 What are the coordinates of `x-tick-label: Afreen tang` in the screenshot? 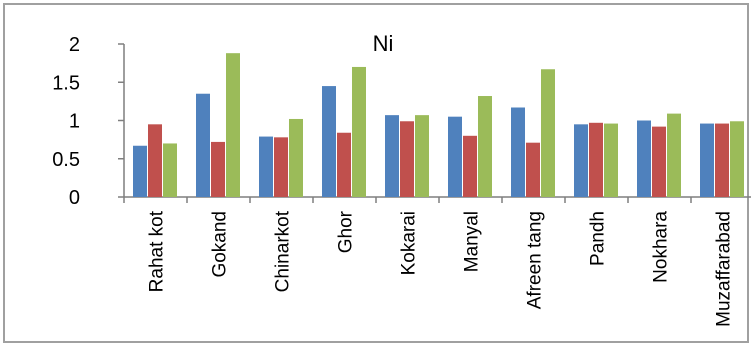 It's located at (535, 260).